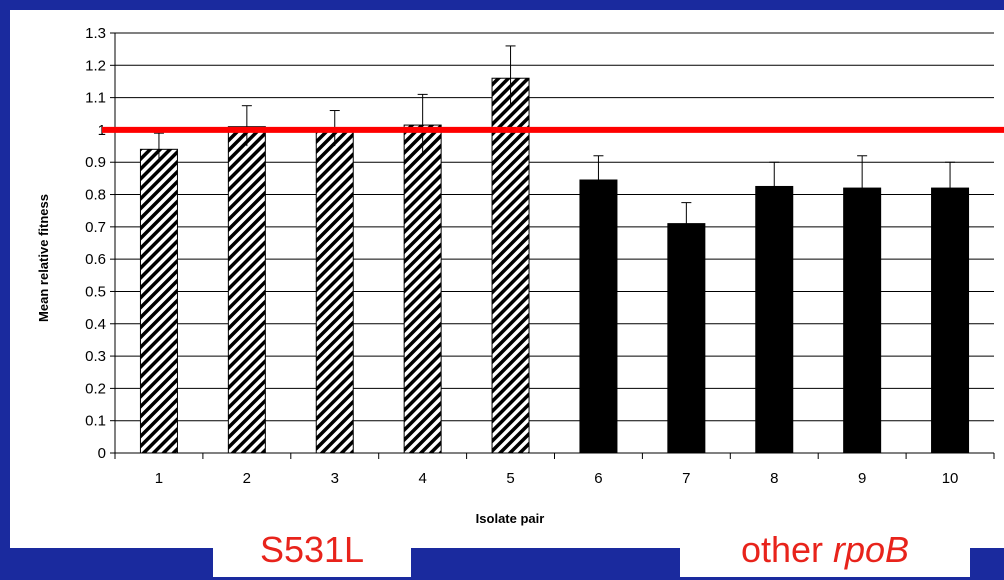 This screenshot has width=1004, height=580. I want to click on x-tick-label: 10, so click(950, 478).